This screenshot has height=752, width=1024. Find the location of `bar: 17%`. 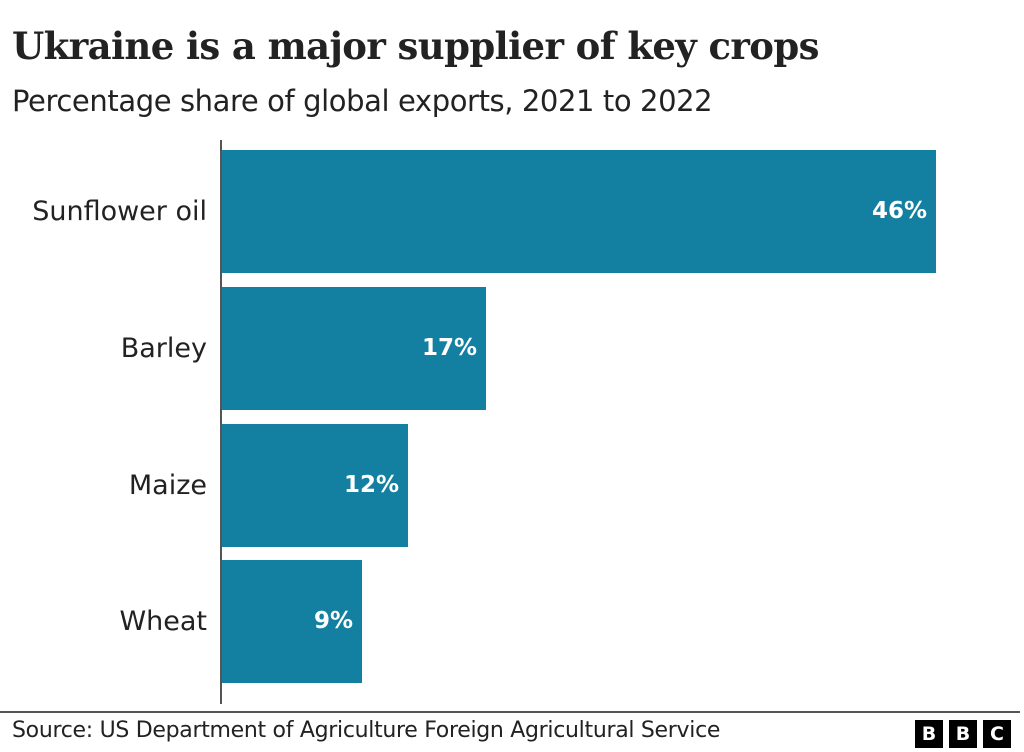

bar: 17% is located at coordinates (354, 348).